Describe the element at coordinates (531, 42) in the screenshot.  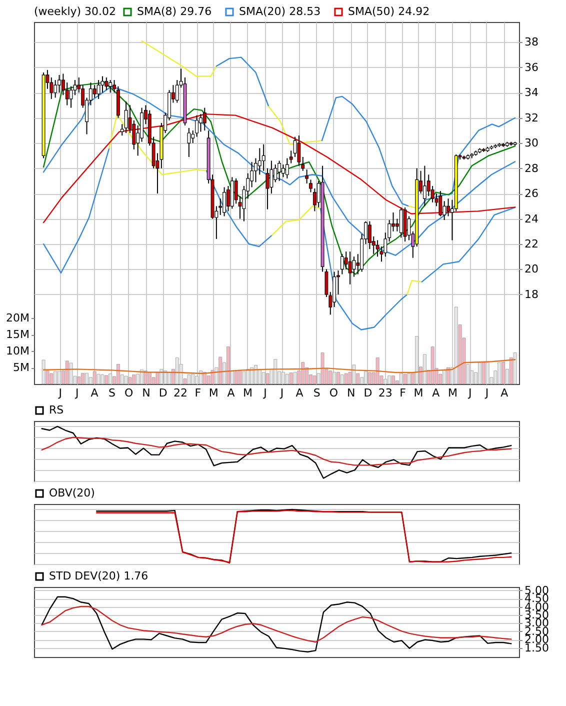
I see `y-tick-label: 38` at that location.